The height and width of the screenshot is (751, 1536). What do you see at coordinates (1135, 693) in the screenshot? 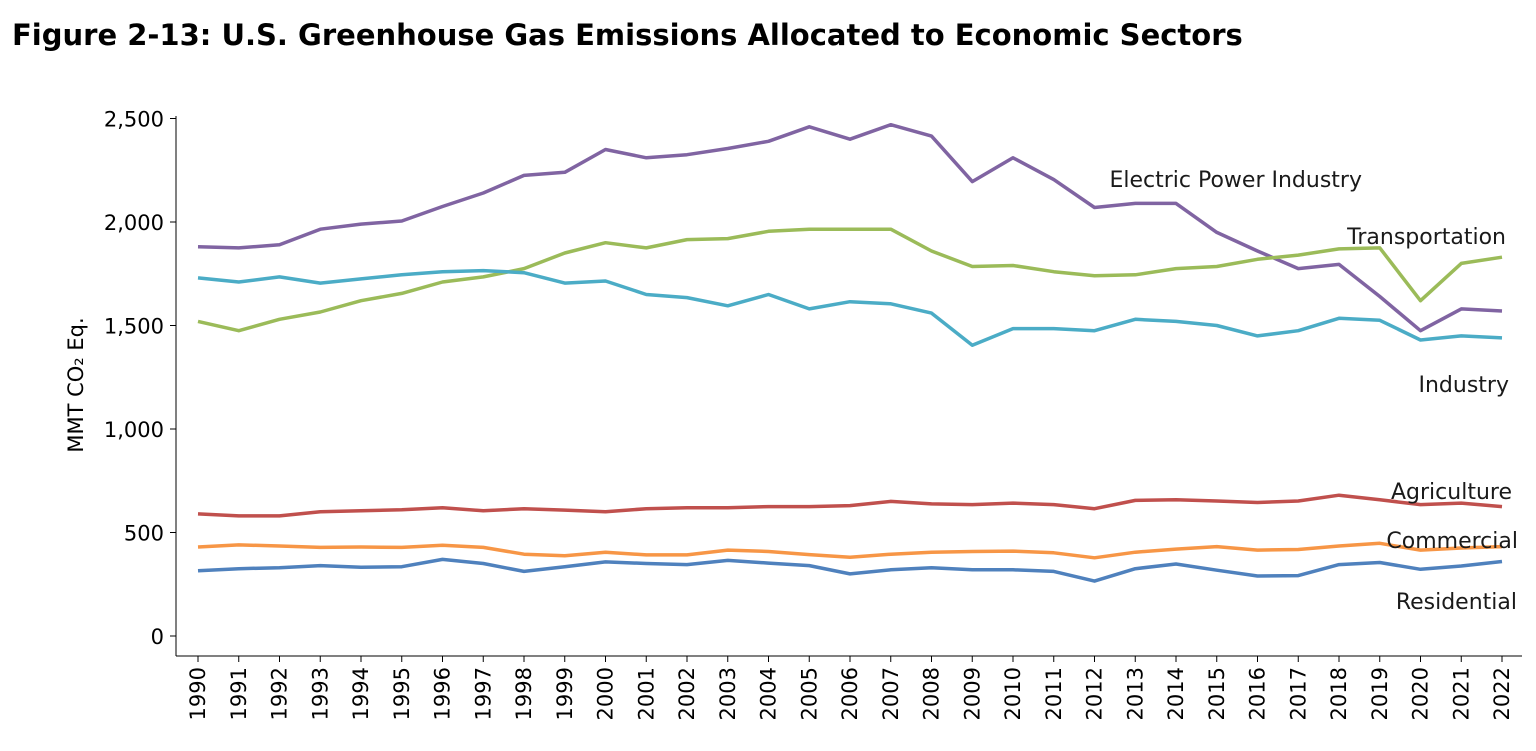
I see `x-tick-label: 2013` at bounding box center [1135, 693].